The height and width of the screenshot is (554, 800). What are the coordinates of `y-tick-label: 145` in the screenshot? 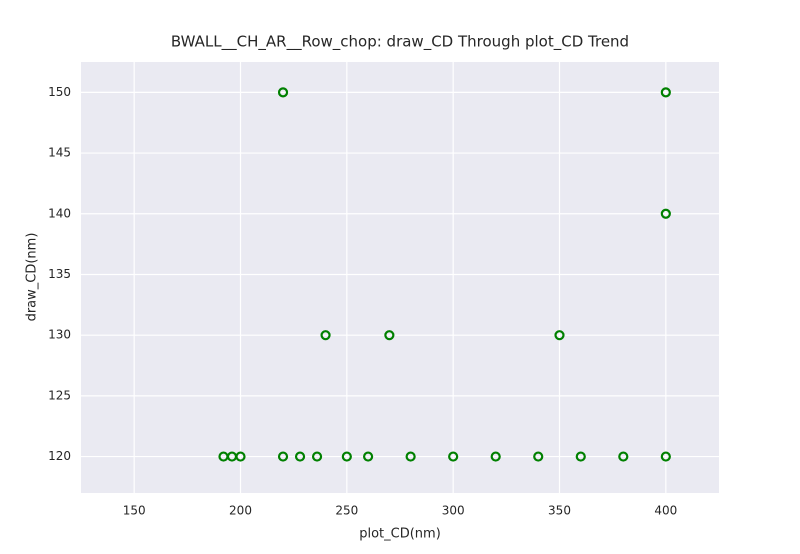 It's located at (59, 153).